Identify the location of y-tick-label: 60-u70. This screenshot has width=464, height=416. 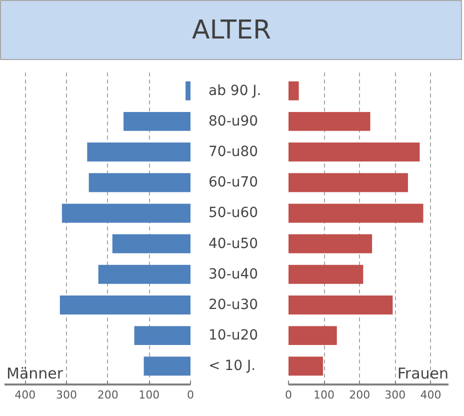
(233, 182).